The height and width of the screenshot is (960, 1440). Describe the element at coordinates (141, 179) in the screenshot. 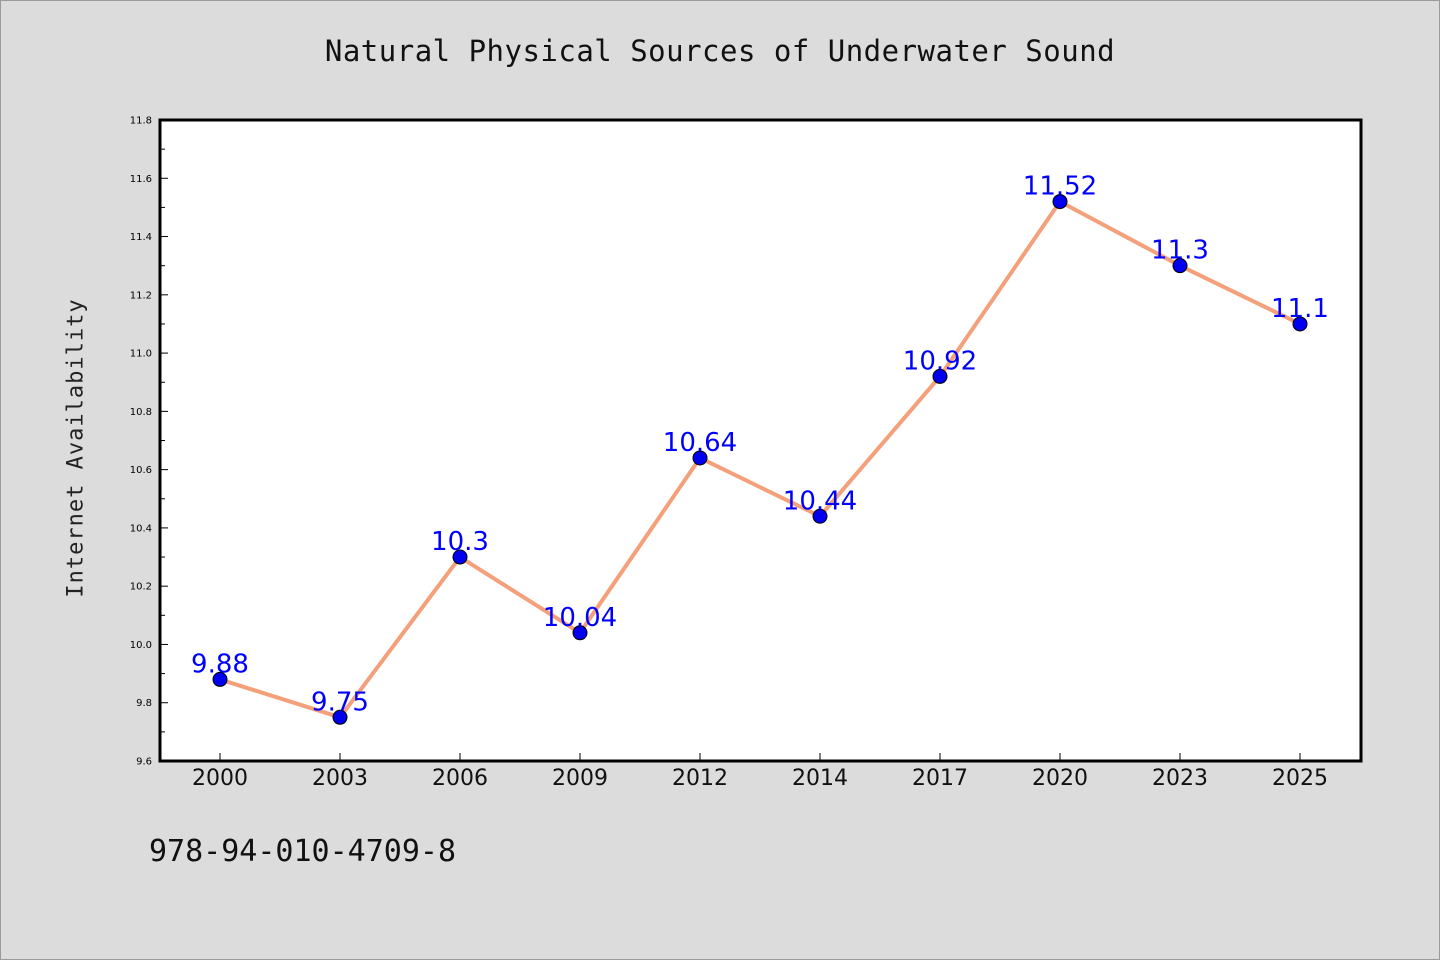

I see `y-tick-label: 11.6` at that location.